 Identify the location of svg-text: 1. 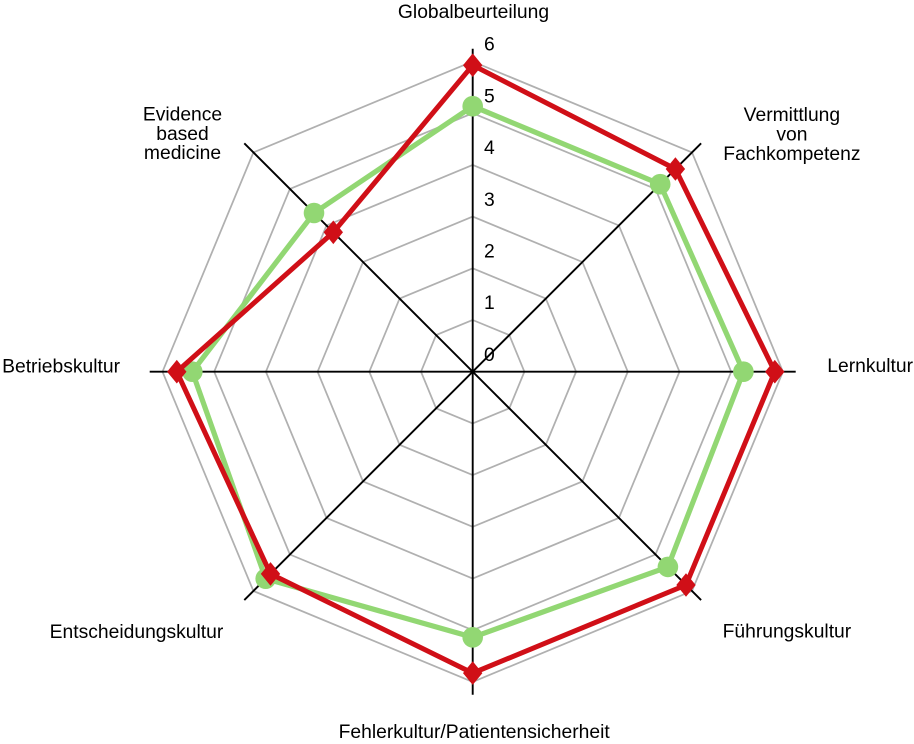
(489, 303).